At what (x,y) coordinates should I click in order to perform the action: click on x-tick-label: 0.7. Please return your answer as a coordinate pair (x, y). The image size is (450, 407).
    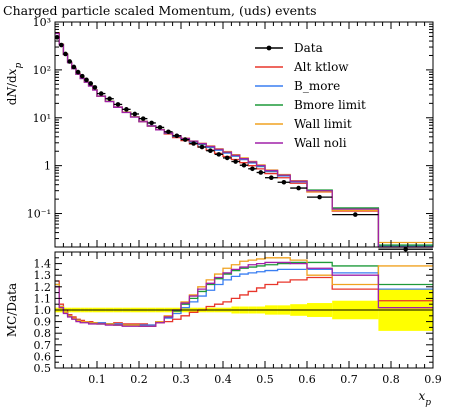
    Looking at the image, I should click on (349, 379).